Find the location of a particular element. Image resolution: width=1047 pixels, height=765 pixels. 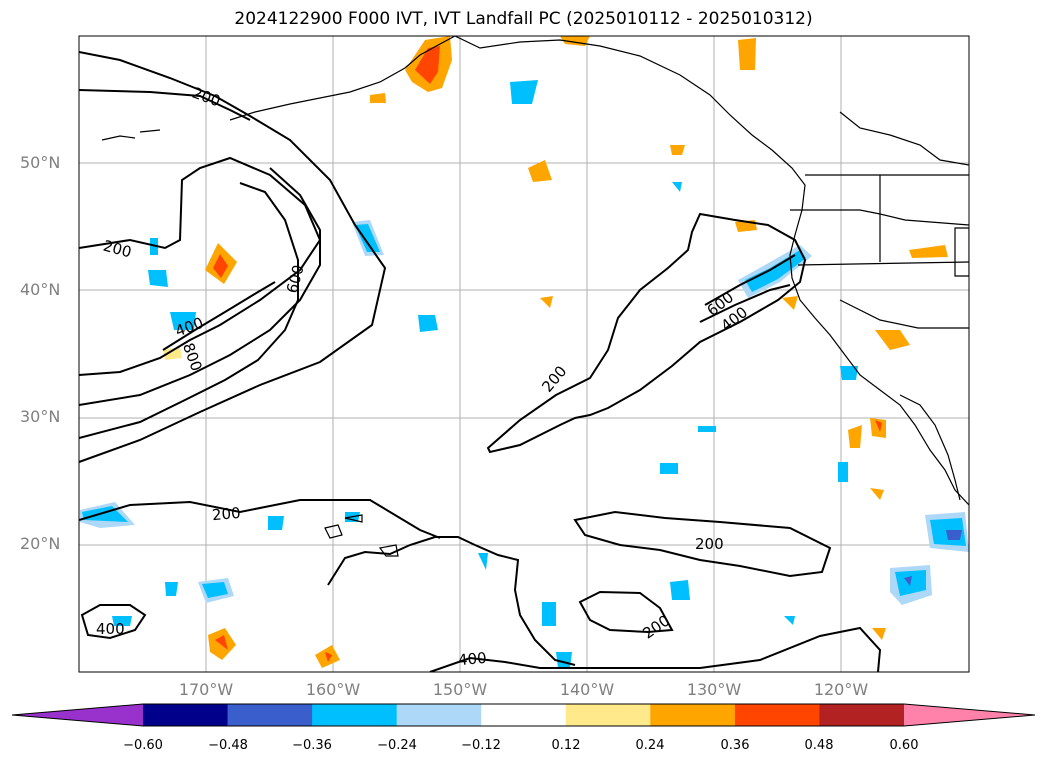

colorbar-tick: −0.36 is located at coordinates (312, 745).